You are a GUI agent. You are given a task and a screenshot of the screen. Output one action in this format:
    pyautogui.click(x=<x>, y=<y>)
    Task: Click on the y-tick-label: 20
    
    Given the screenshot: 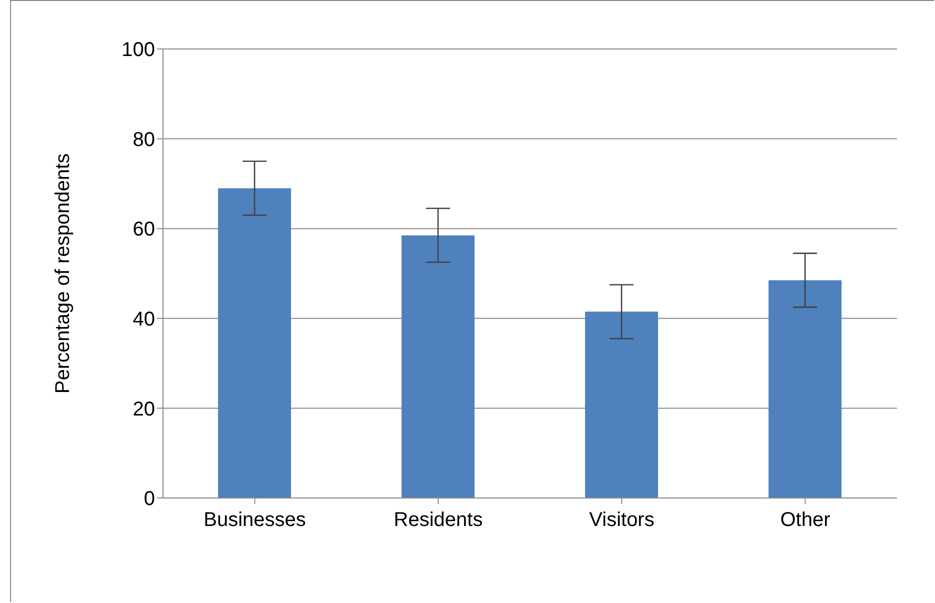 What is the action you would take?
    pyautogui.click(x=143, y=409)
    